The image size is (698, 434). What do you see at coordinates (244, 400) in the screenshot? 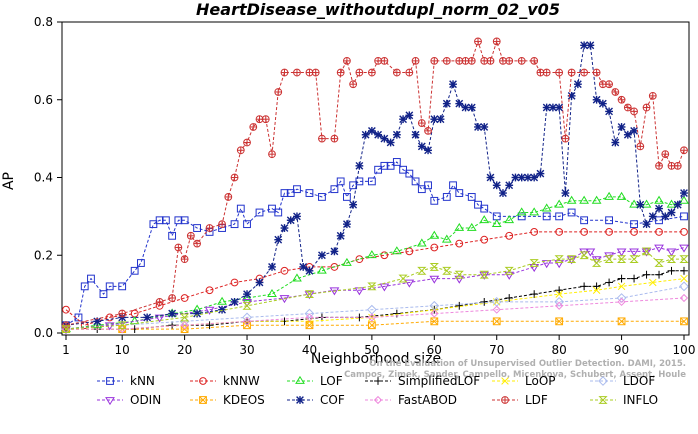
I see `legend-label: KDEOS` at bounding box center [244, 400].